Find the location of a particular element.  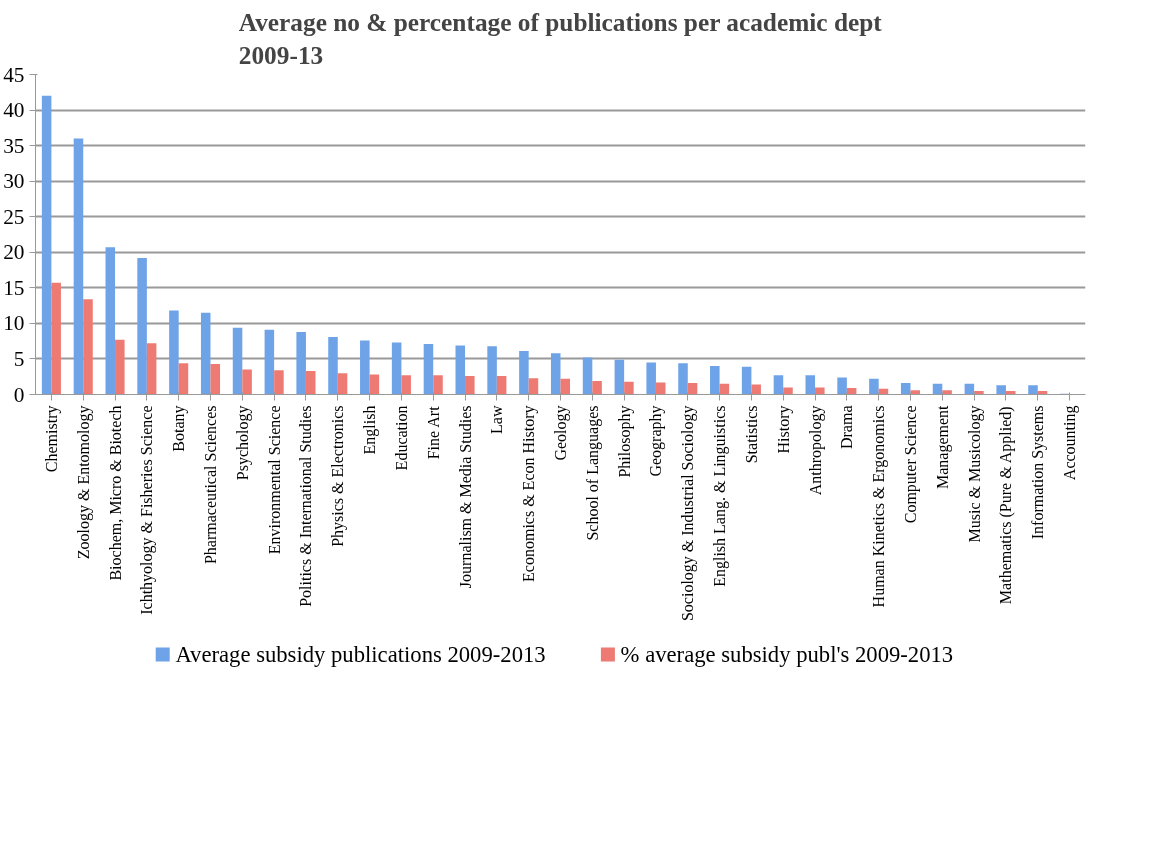

x-tick-label: Geography is located at coordinates (656, 441).